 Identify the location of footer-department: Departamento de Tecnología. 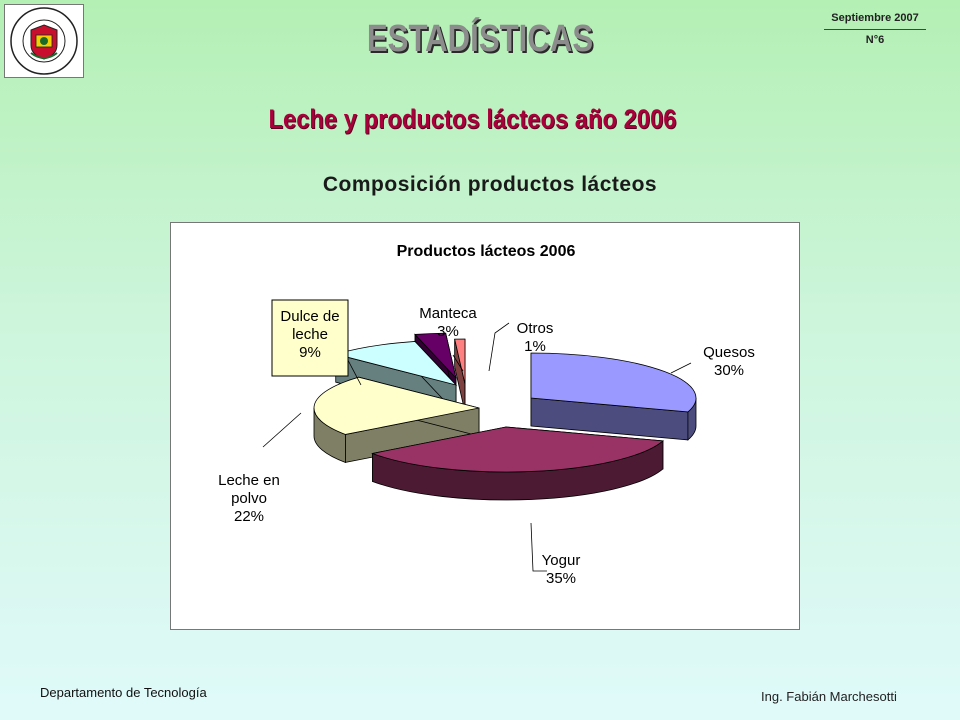
(123, 692).